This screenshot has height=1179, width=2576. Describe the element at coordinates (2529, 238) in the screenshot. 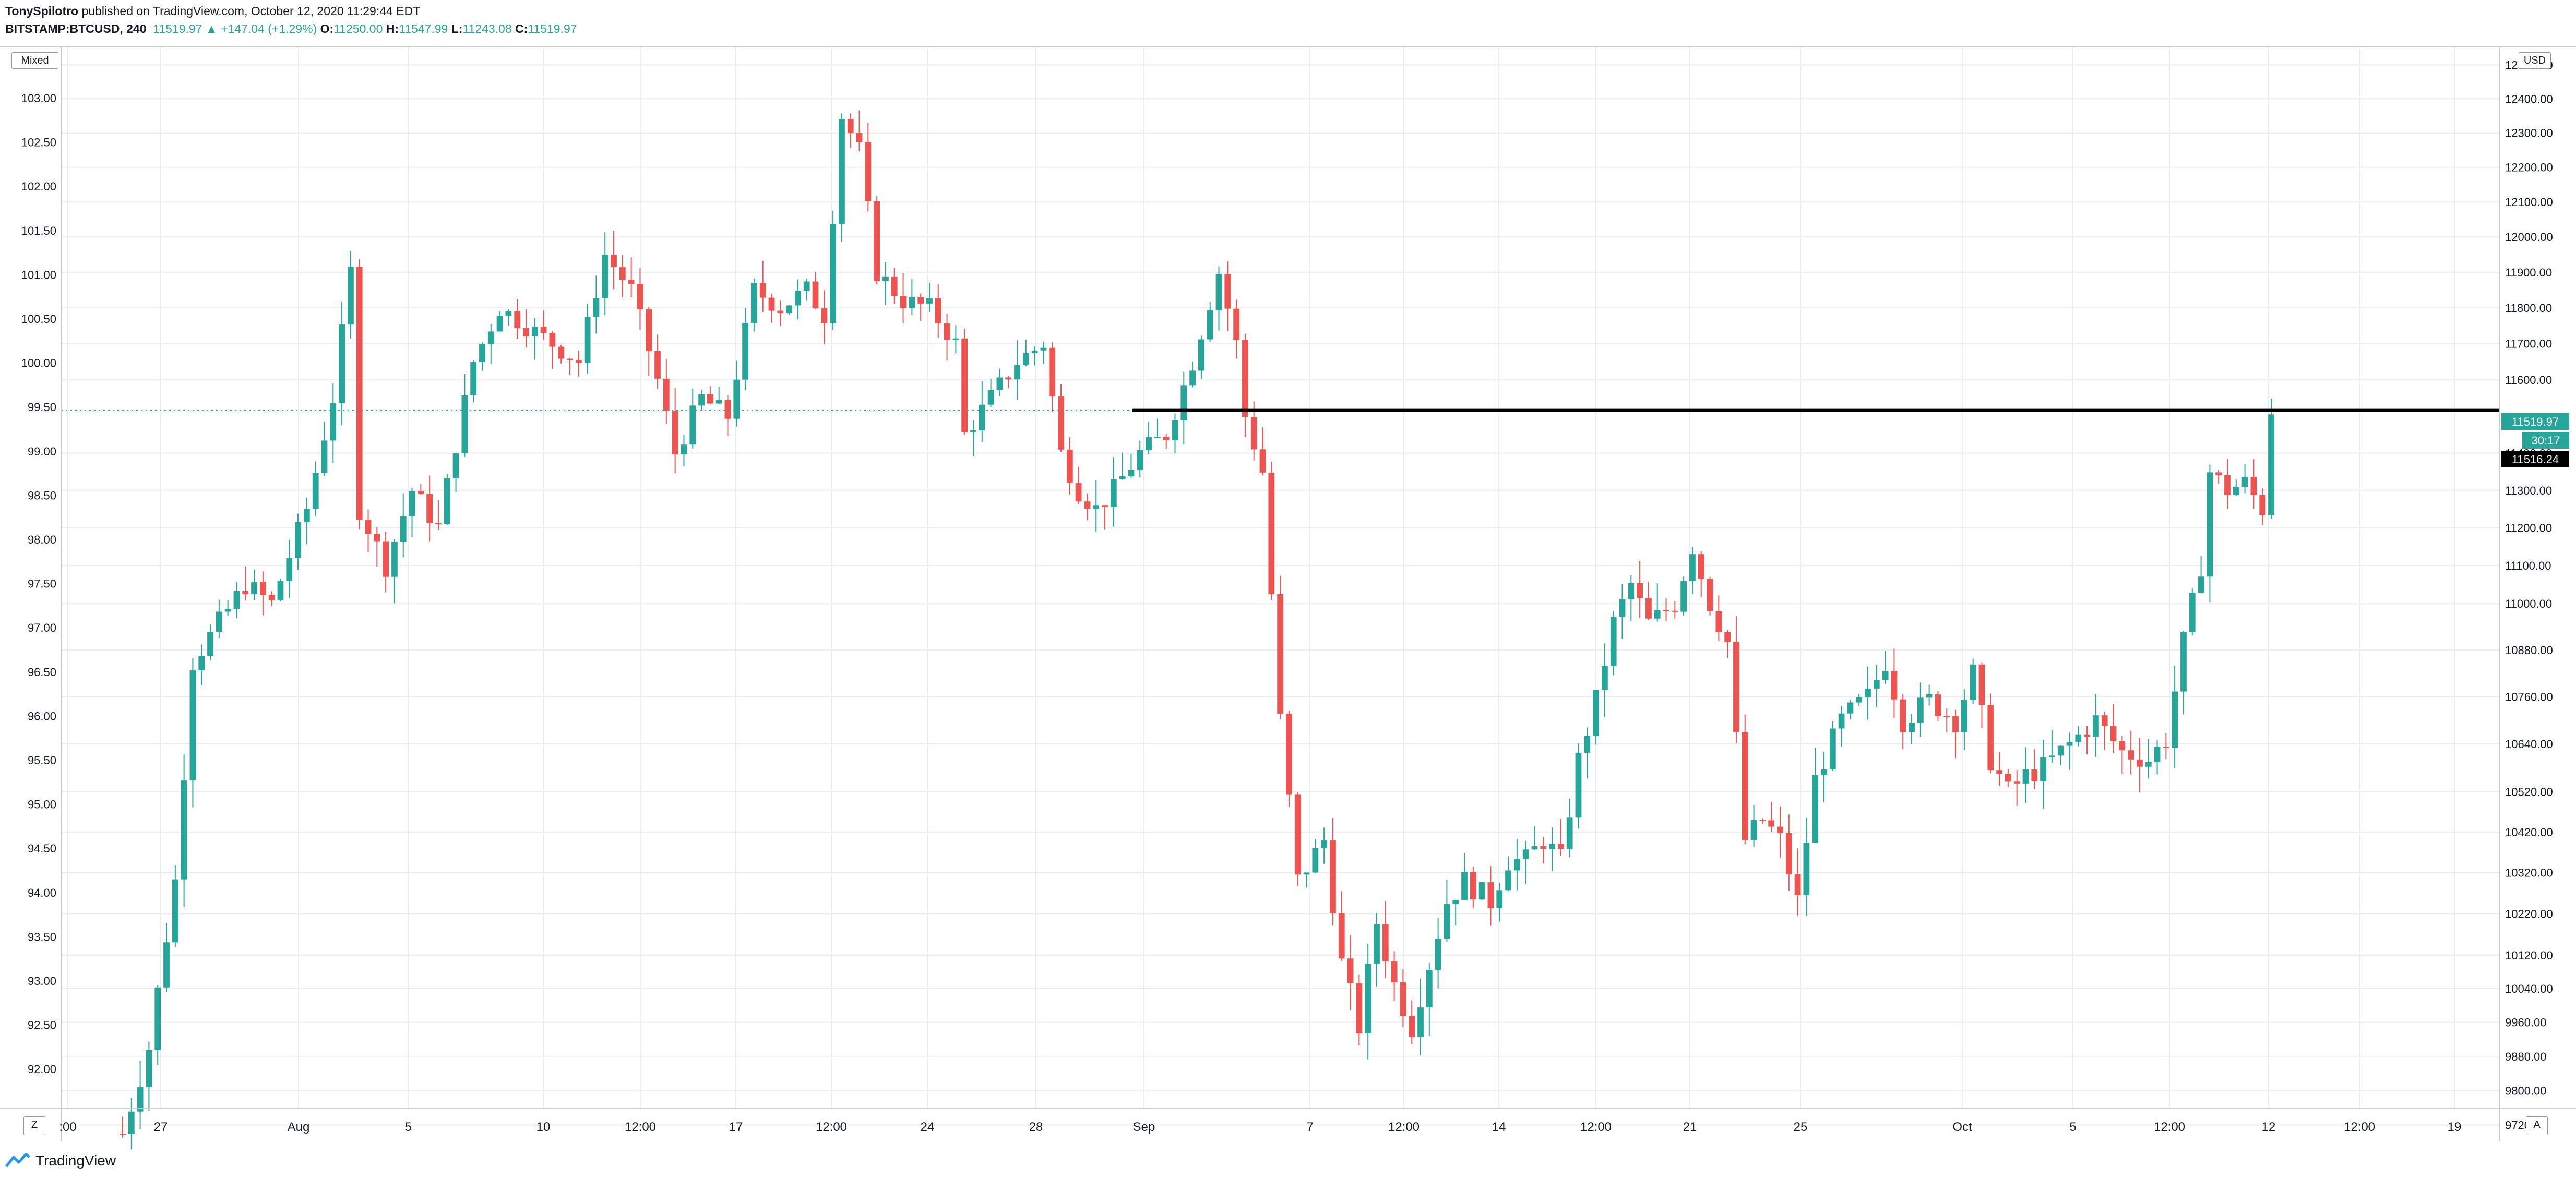

I see `right-axis-tick: 12000.00` at that location.